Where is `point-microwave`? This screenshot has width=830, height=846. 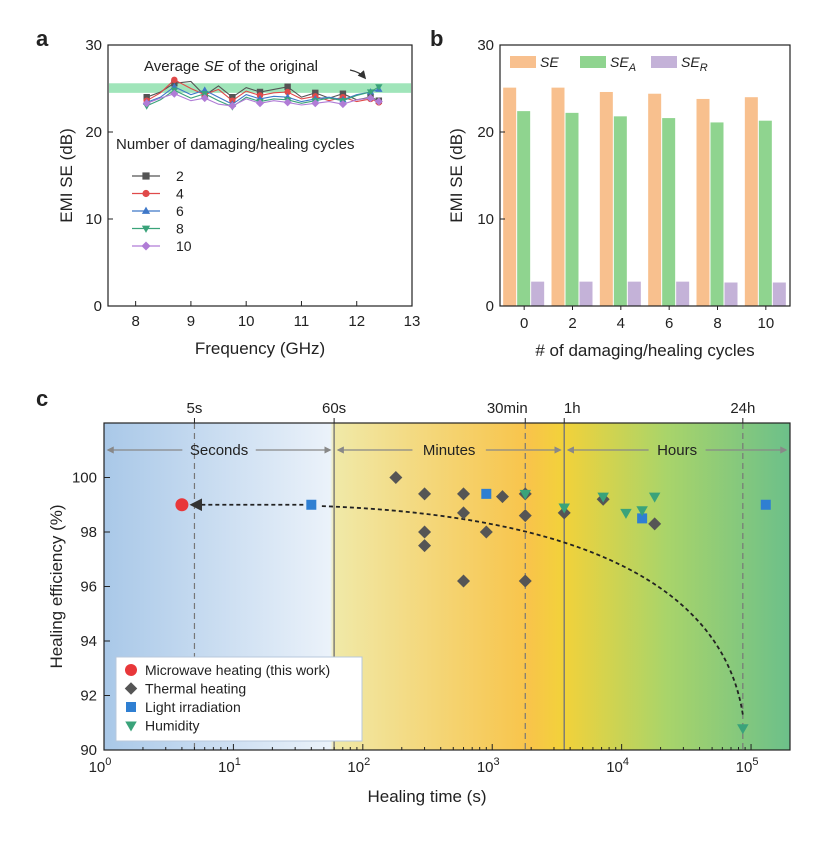
point-microwave is located at coordinates (182, 505).